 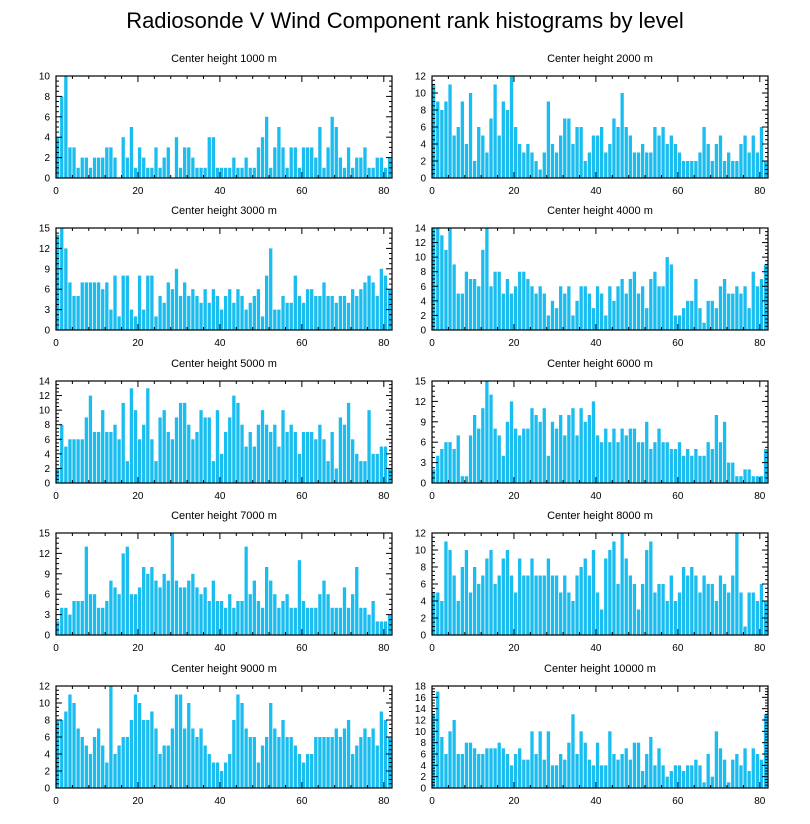 I want to click on y-tick-label: 8, so click(x=47, y=721).